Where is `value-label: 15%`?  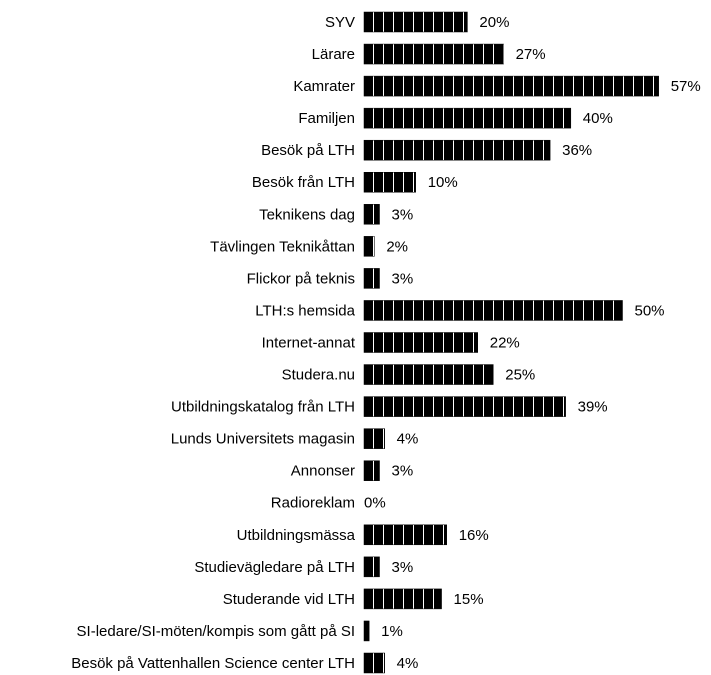
value-label: 15% is located at coordinates (469, 599).